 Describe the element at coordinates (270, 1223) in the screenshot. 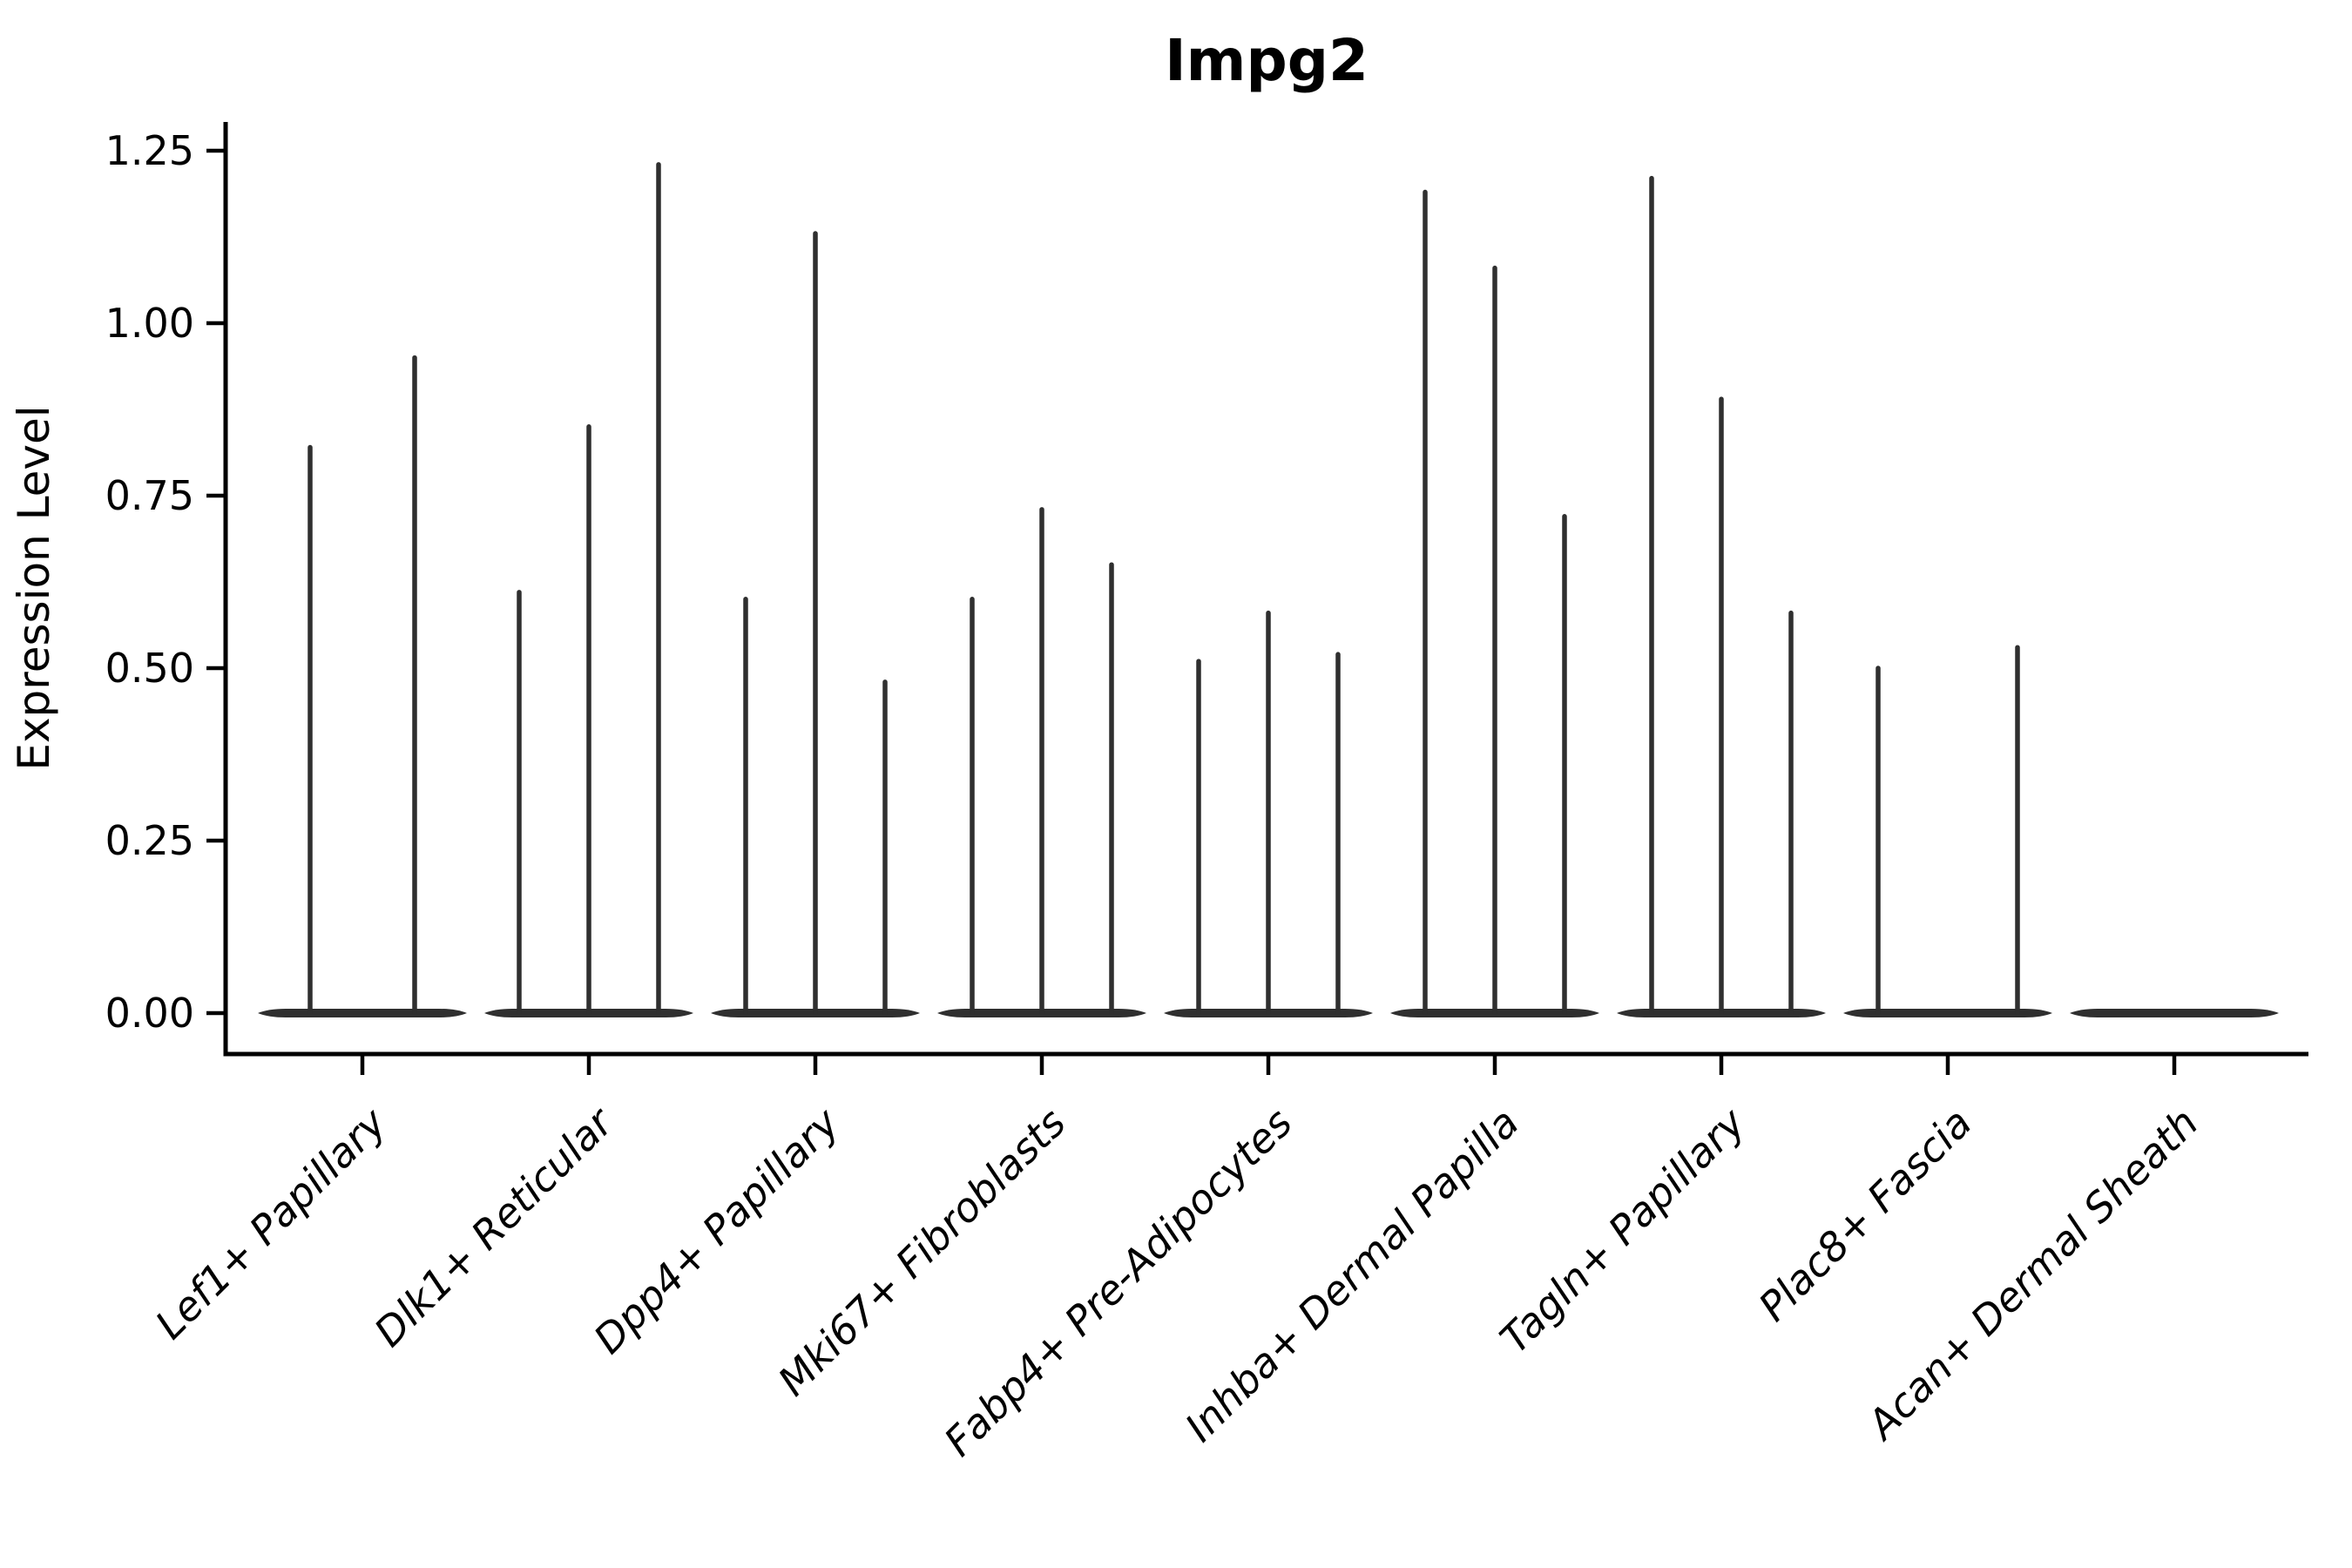

I see `x-tick-label: Lef1+ Papillary` at that location.